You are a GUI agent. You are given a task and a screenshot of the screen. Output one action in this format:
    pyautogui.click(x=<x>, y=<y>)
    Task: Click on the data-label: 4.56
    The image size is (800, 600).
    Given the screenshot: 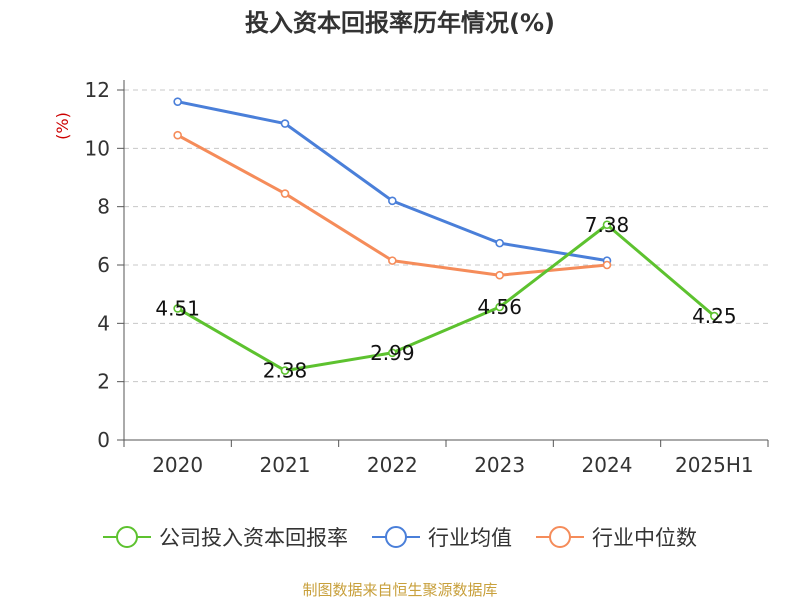 What is the action you would take?
    pyautogui.click(x=499, y=307)
    